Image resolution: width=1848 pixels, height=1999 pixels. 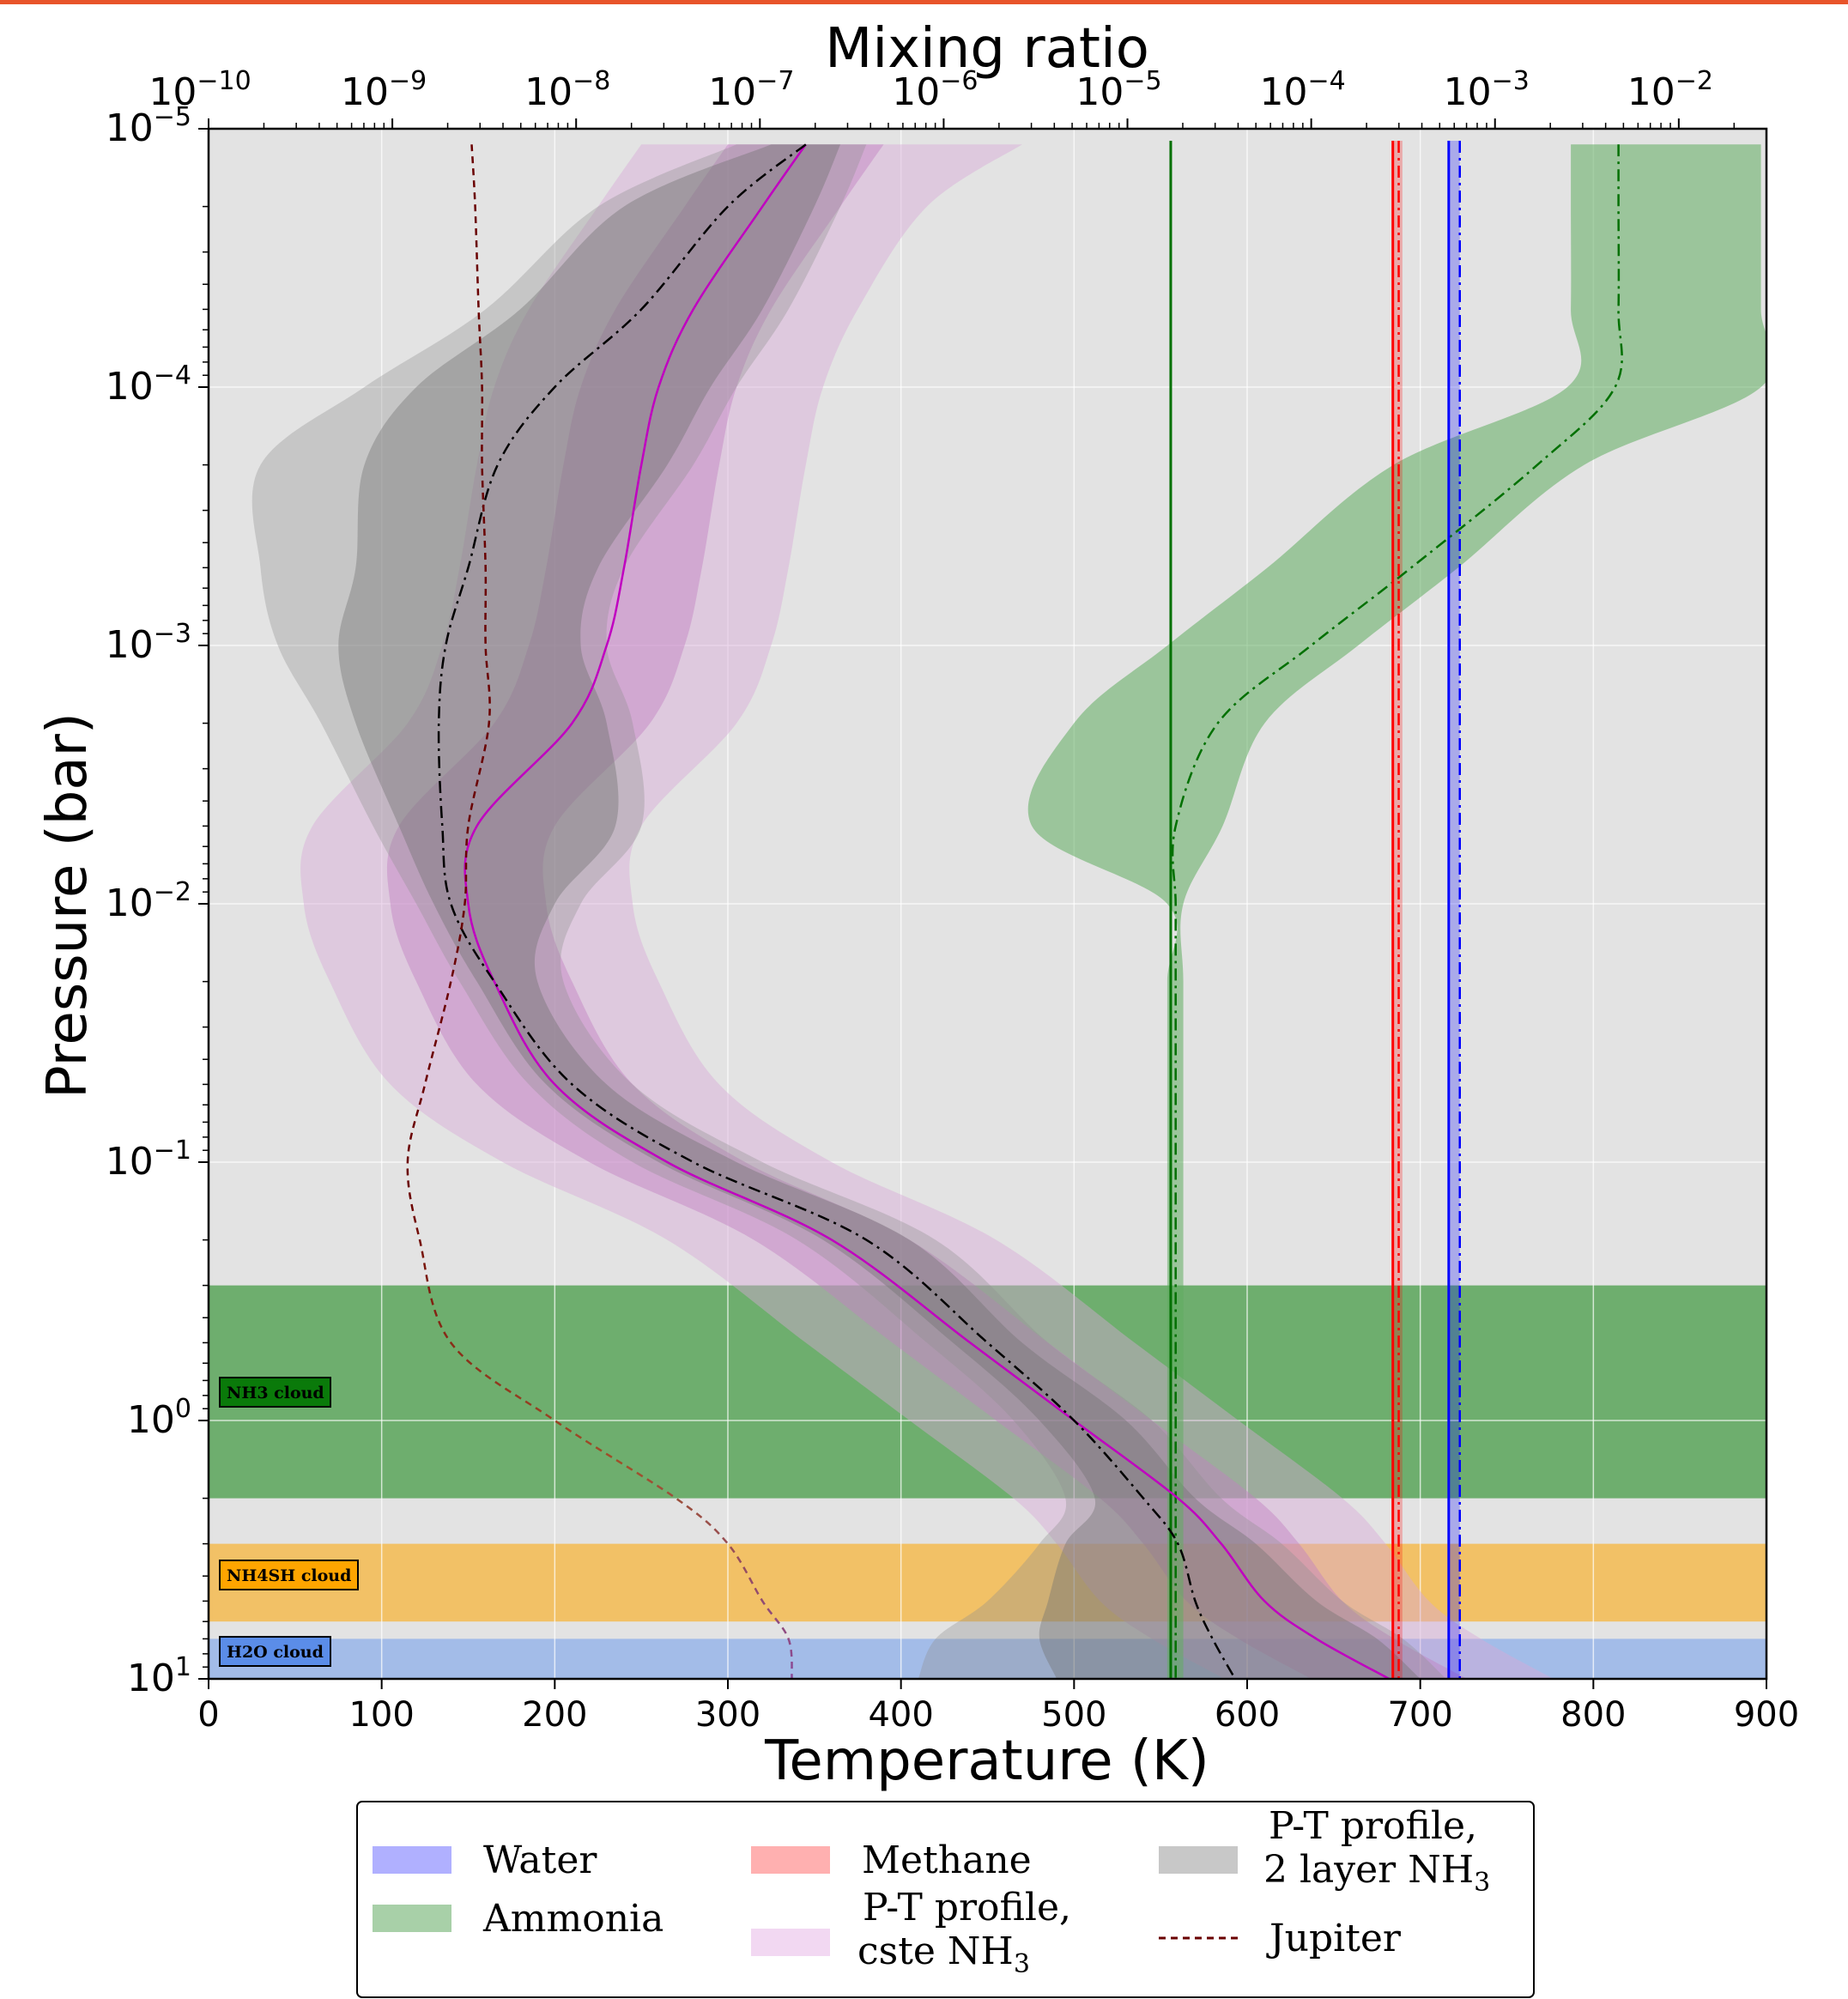 What do you see at coordinates (986, 1761) in the screenshot?
I see `x-axis-title: Temperature (K)` at bounding box center [986, 1761].